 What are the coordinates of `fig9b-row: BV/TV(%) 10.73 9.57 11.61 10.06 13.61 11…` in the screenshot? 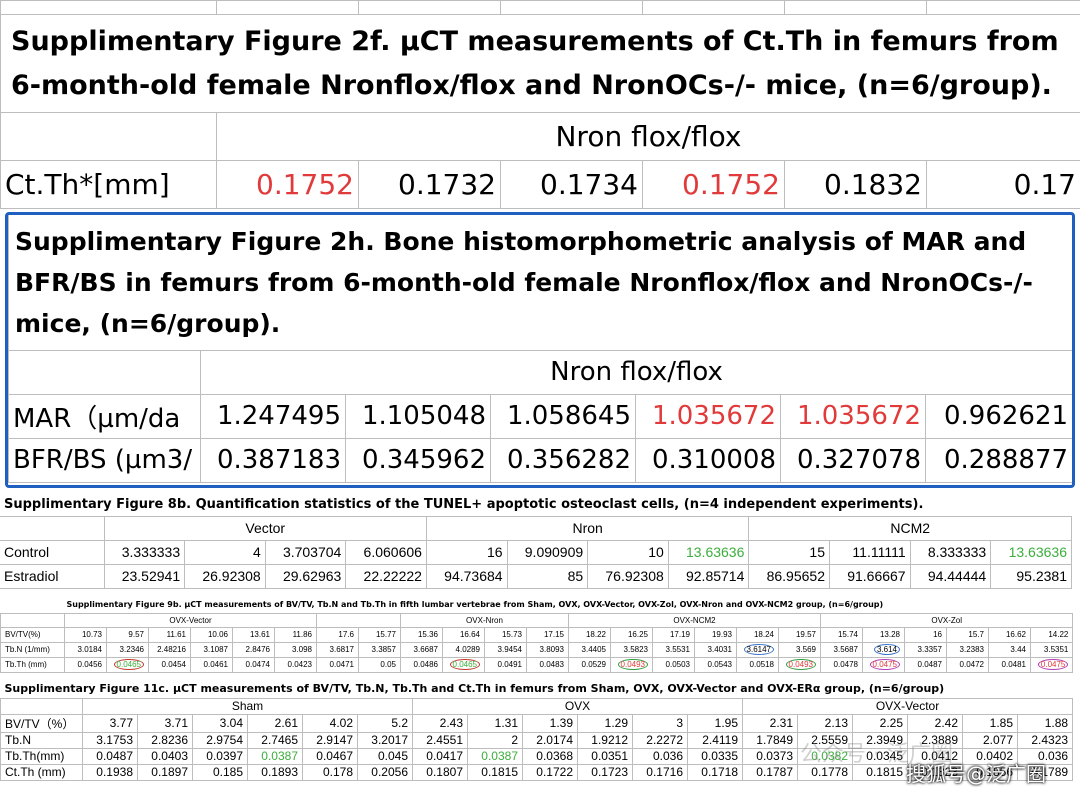 It's located at (537, 634).